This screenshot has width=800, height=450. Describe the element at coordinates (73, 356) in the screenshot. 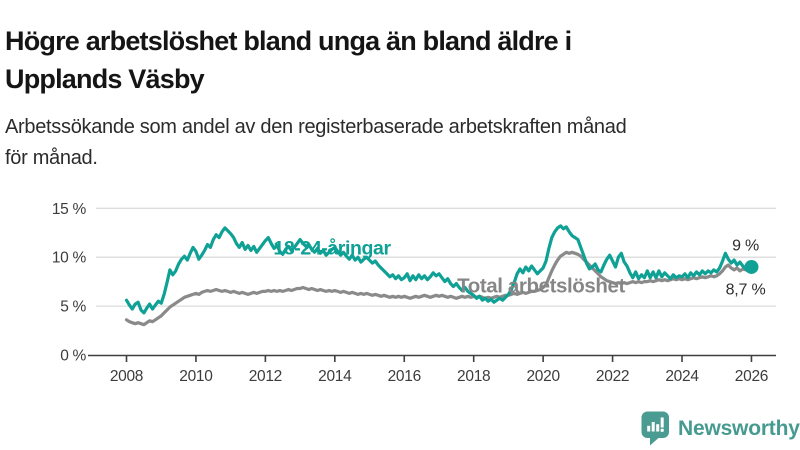

I see `y-tick-label-0: 0 %` at that location.